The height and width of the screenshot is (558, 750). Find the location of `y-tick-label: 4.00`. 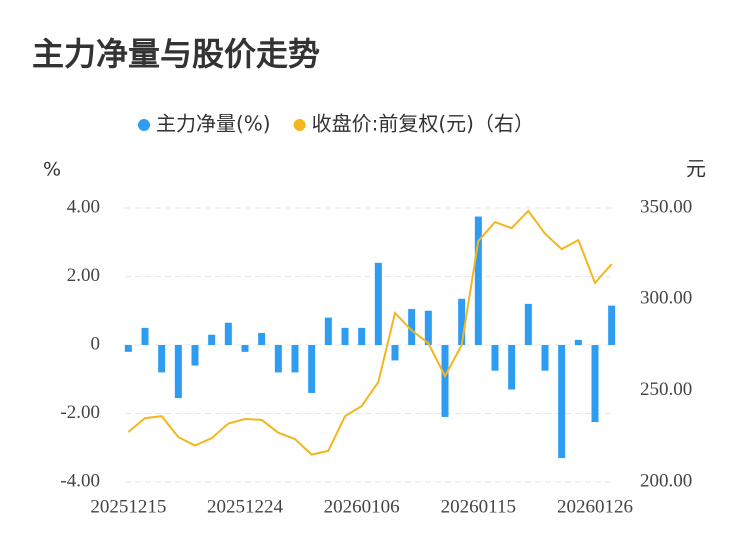

y-tick-label: 4.00 is located at coordinates (83, 206).